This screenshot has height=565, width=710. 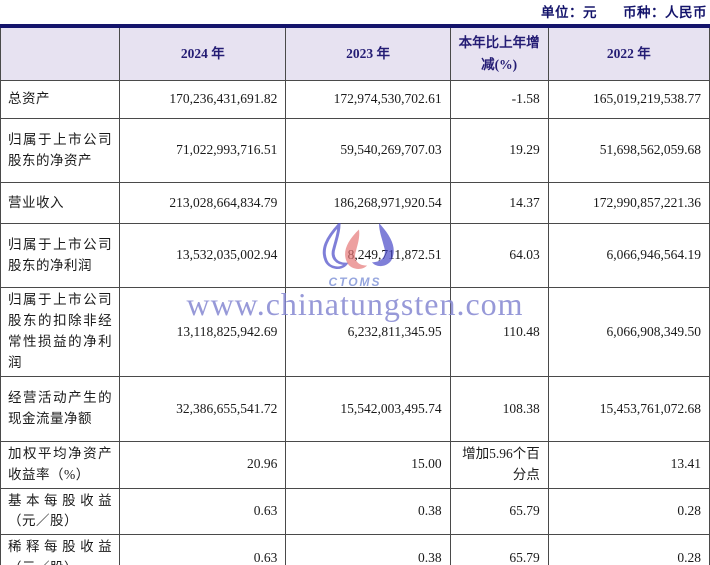 What do you see at coordinates (628, 53) in the screenshot?
I see `column-header-2022: 2022 年` at bounding box center [628, 53].